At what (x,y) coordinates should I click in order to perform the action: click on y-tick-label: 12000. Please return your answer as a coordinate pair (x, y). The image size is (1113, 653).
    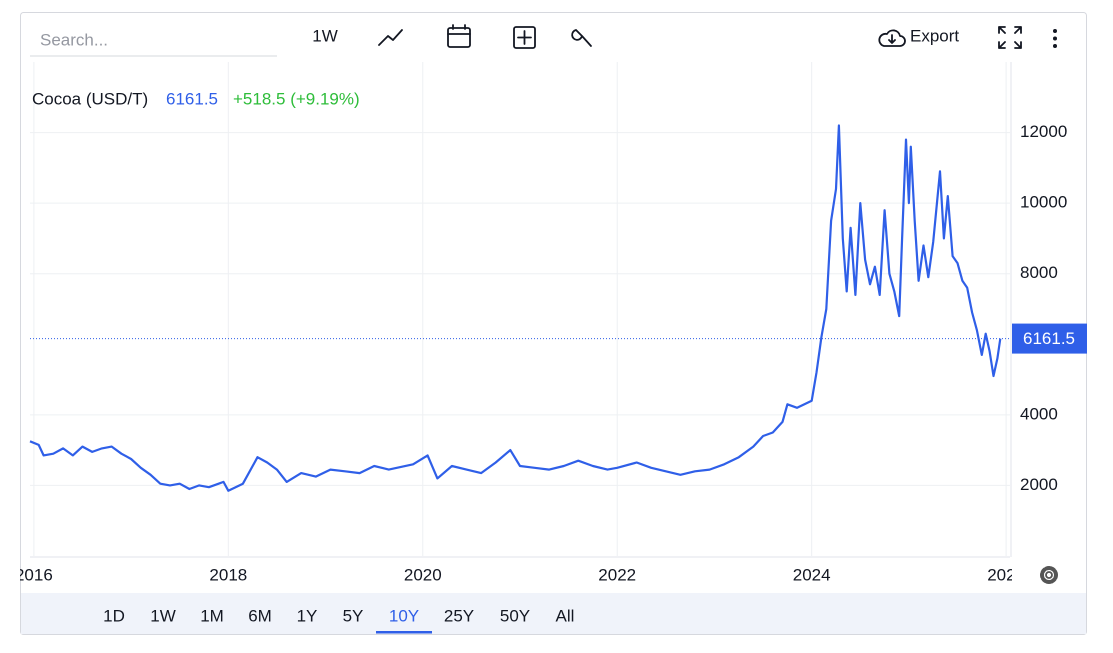
    Looking at the image, I should click on (1043, 131).